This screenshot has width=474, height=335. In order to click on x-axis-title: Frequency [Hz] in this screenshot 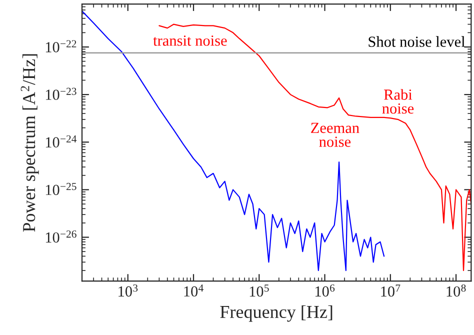, I will do `click(276, 313)`.